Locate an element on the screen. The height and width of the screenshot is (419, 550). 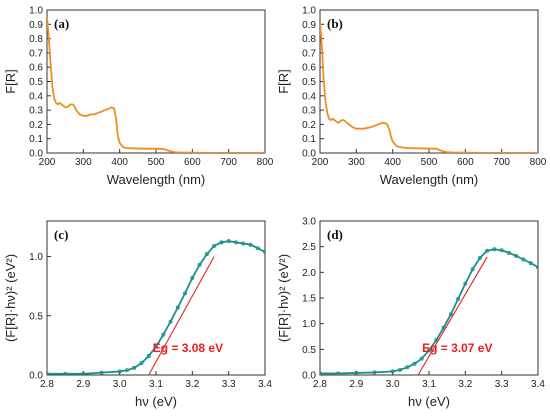
x-tick-label: 600 is located at coordinates (192, 162).